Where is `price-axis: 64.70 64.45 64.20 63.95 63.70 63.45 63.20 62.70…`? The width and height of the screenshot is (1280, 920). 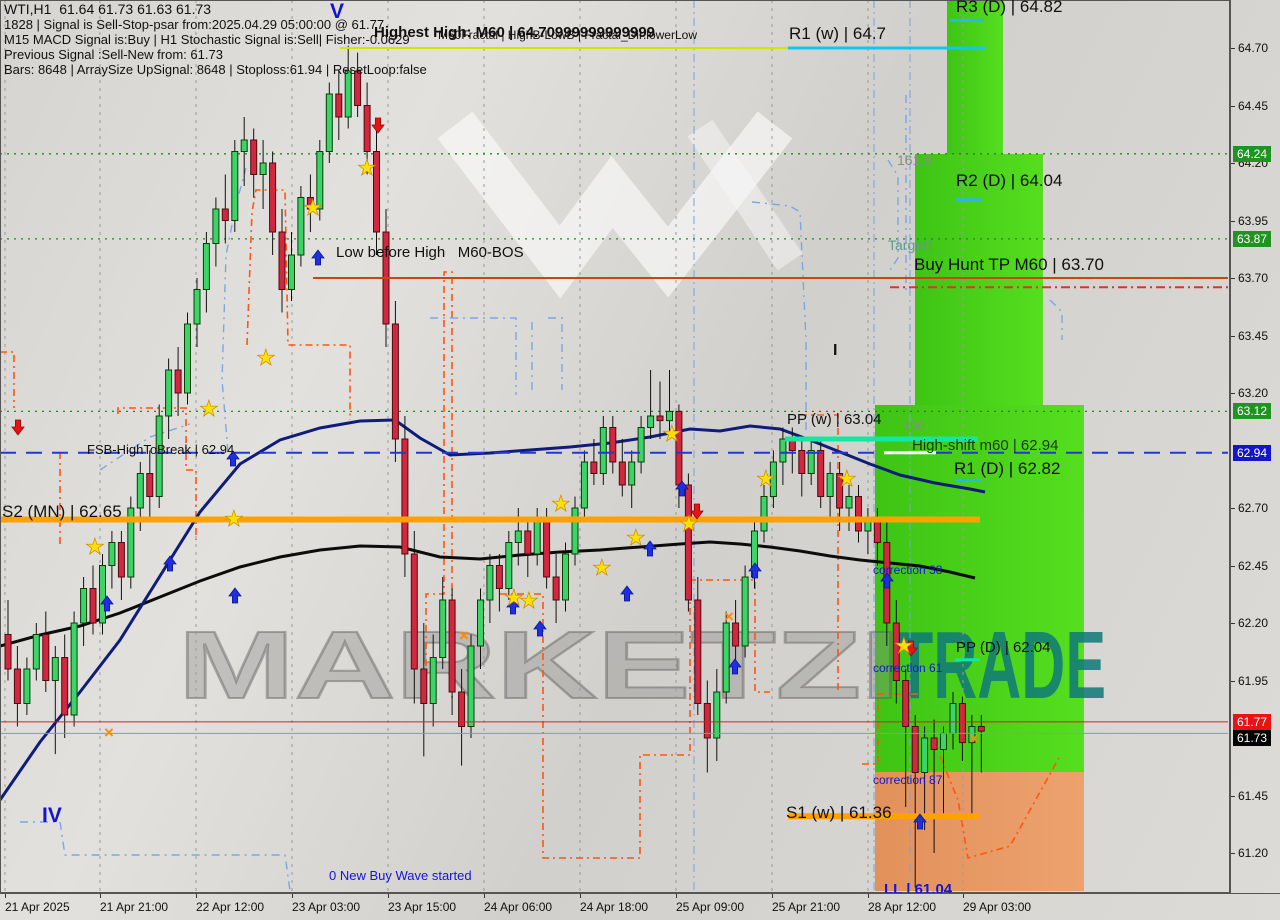 price-axis: 64.70 64.45 64.20 63.95 63.70 63.45 63.20 62.70… is located at coordinates (1255, 446).